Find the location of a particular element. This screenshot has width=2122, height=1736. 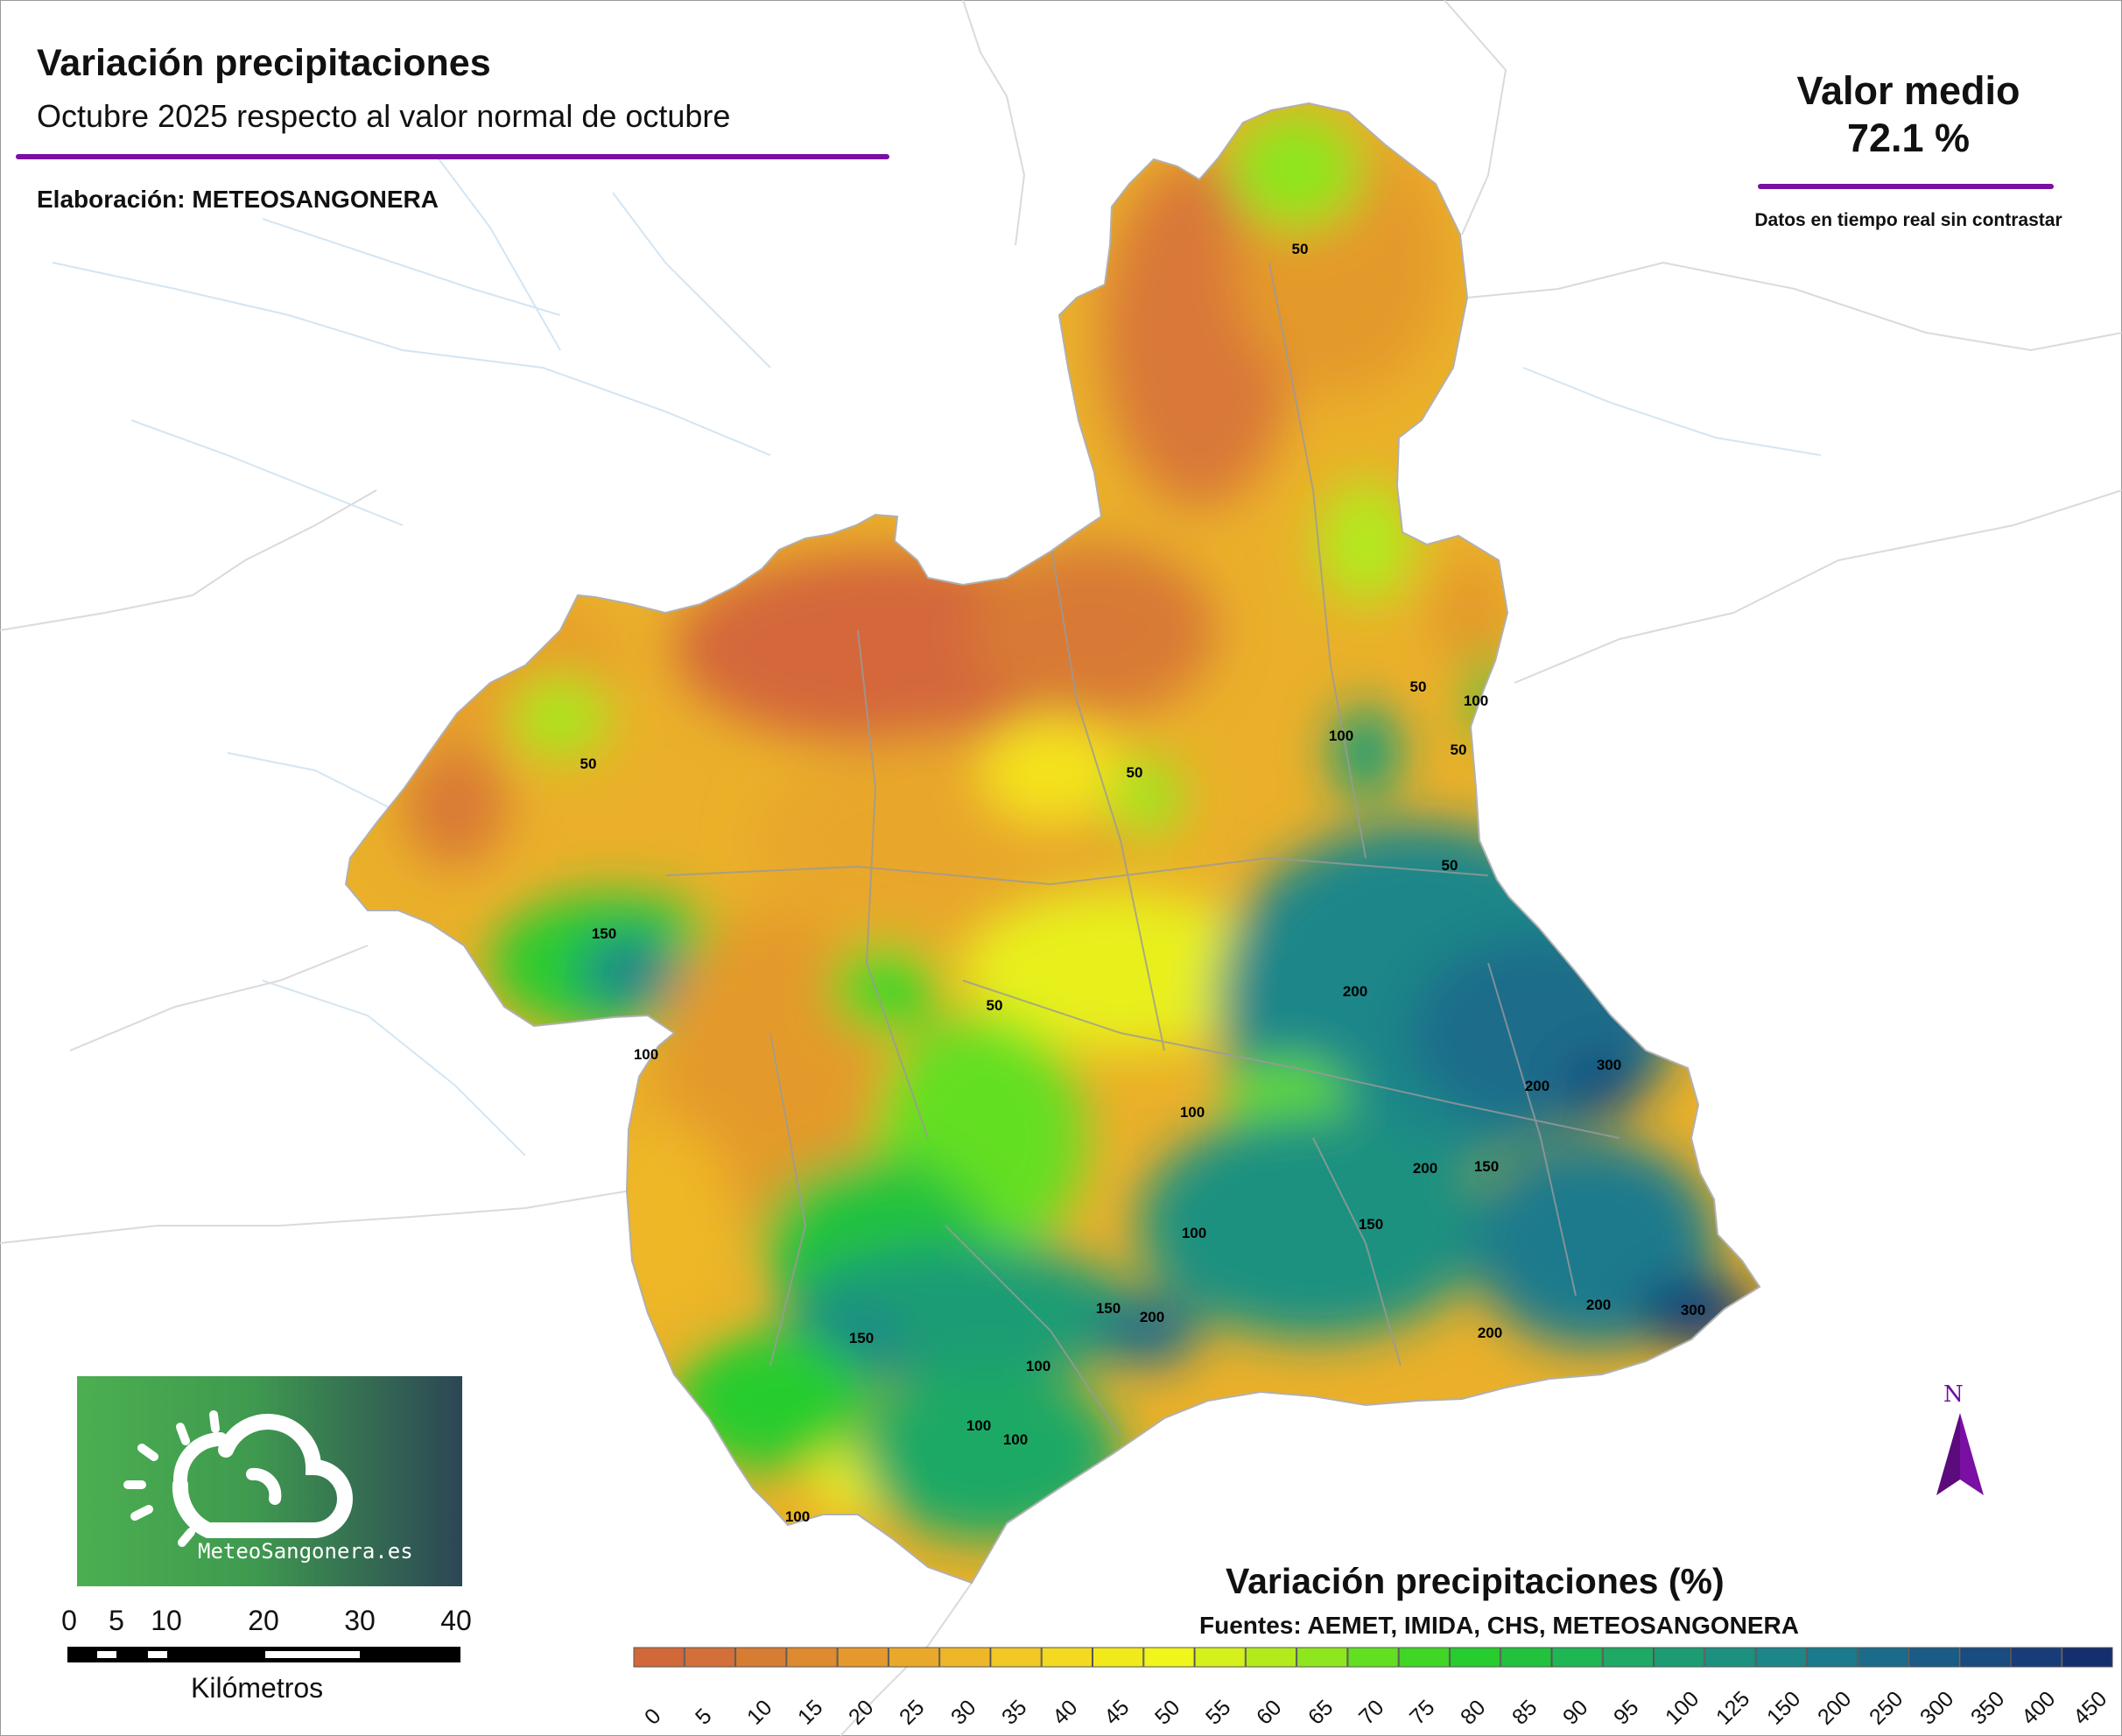

data-note: Datos en tiempo real sin contrastar is located at coordinates (1908, 220).